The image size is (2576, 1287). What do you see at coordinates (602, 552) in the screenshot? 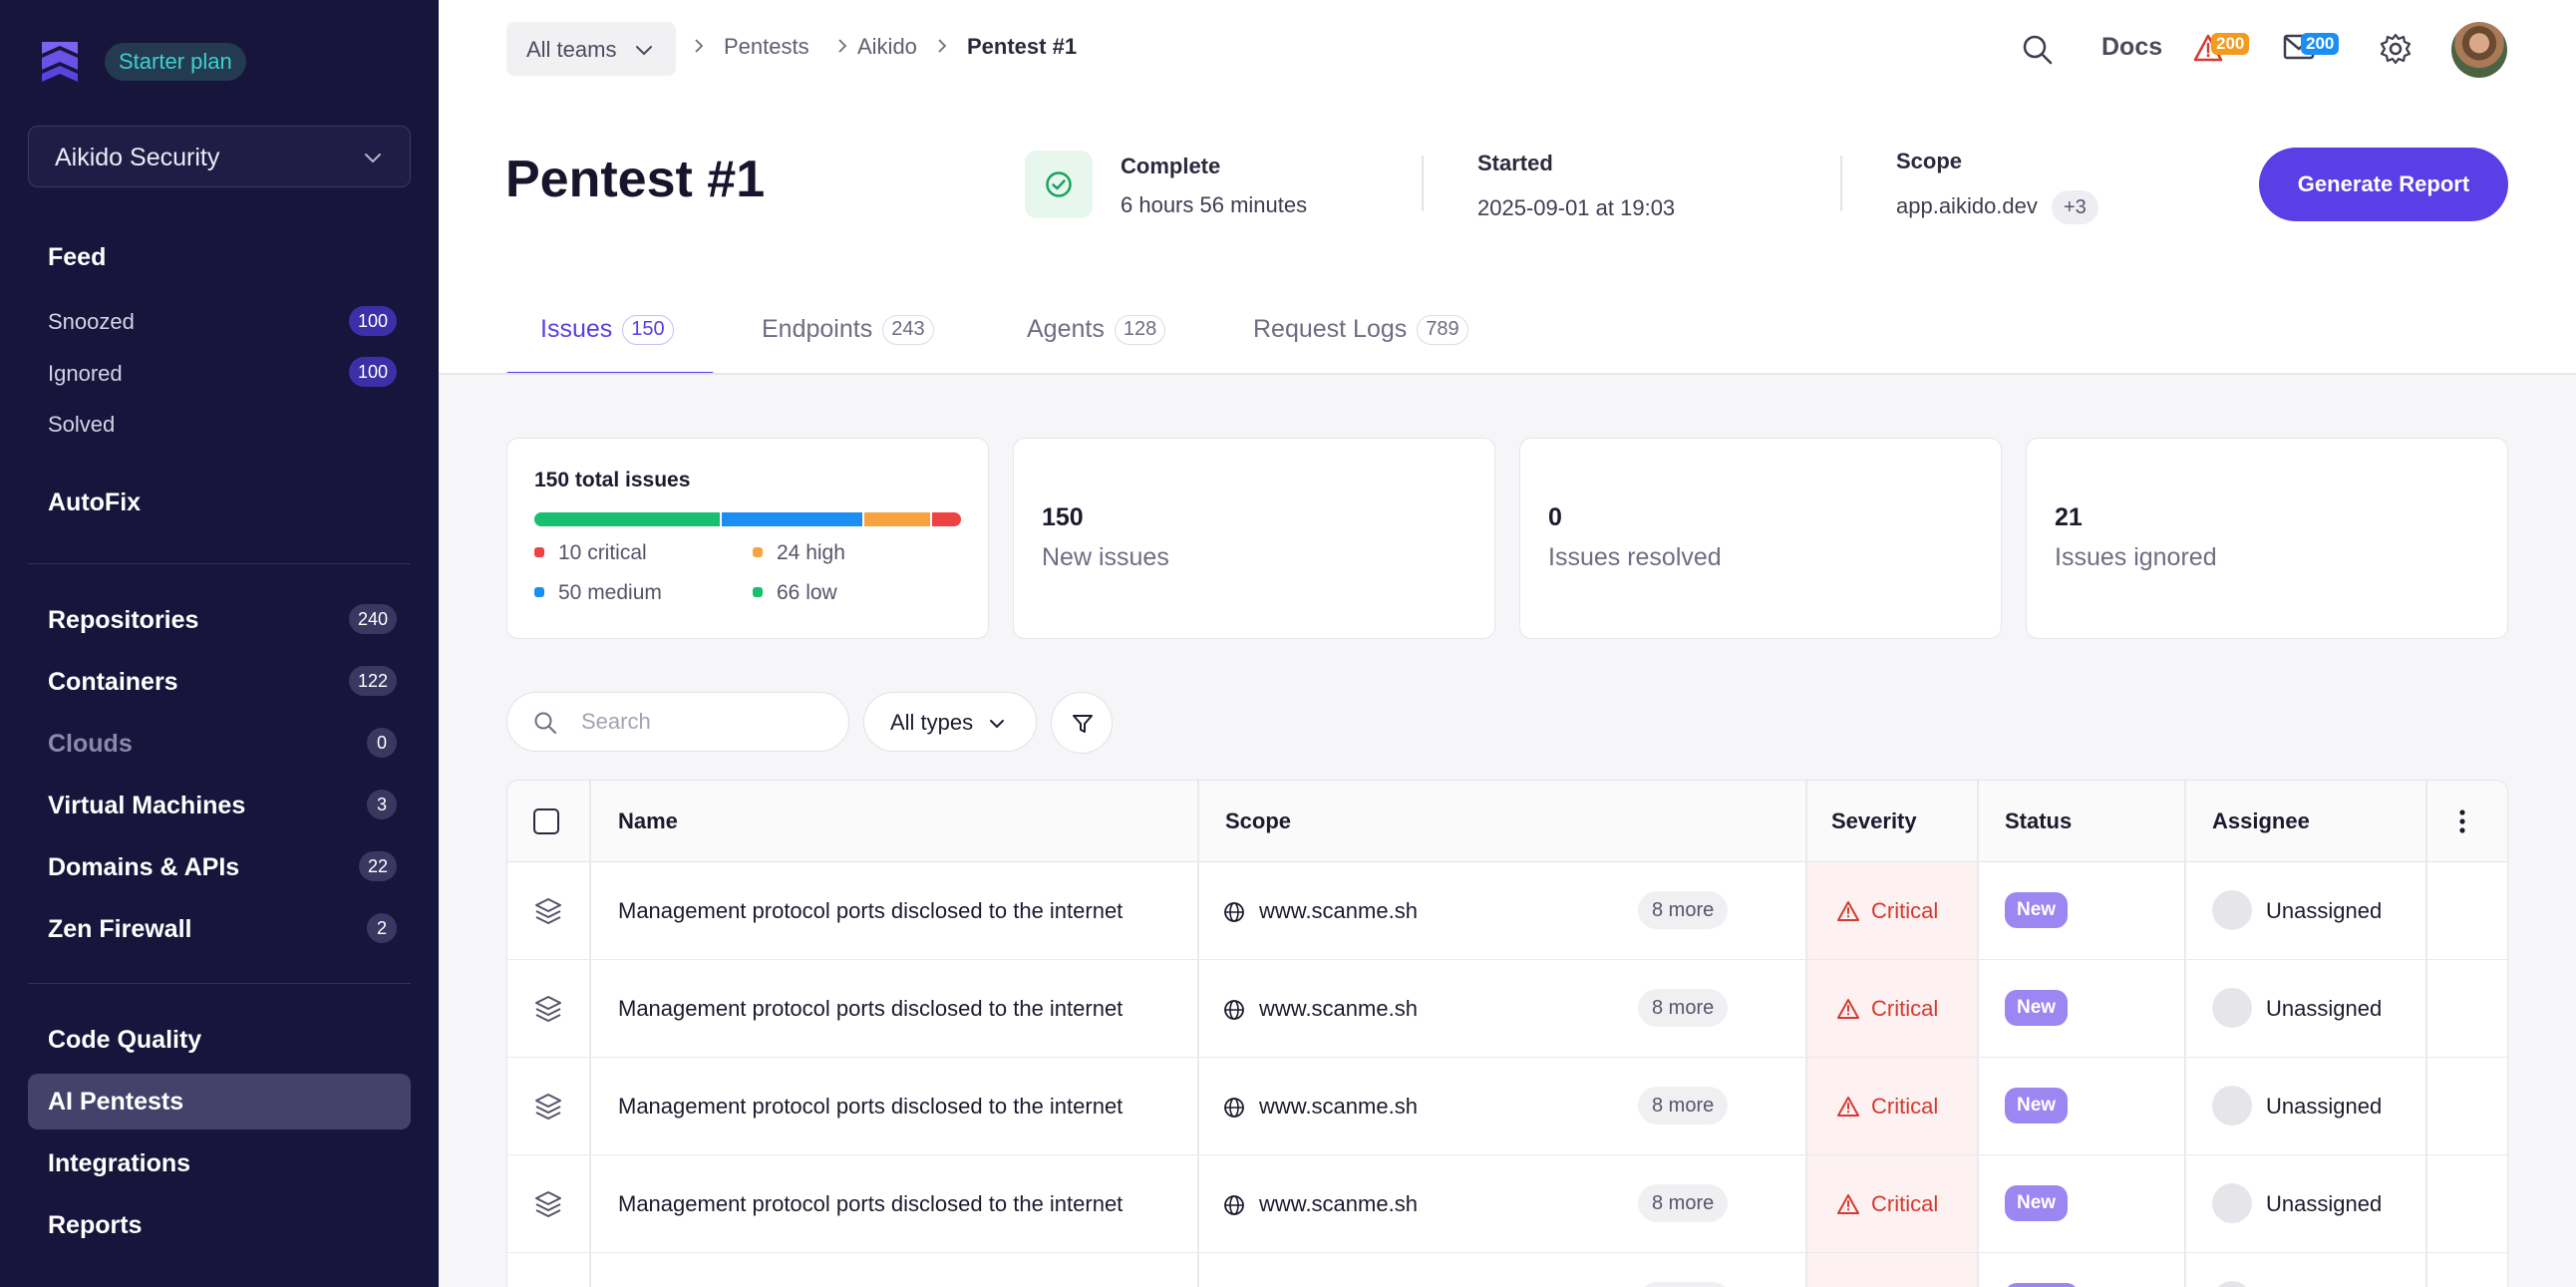
I see `legend-critical-label: 10 critical` at bounding box center [602, 552].